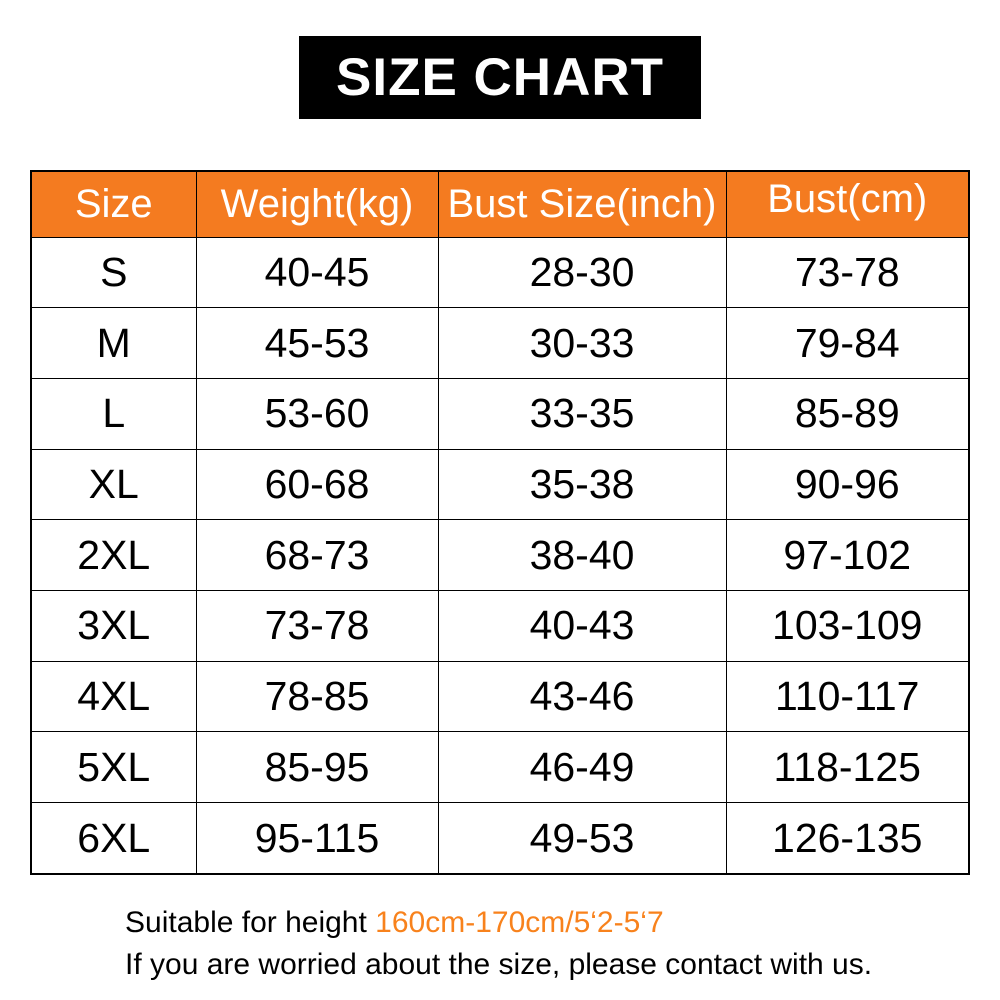 The image size is (1000, 1000). What do you see at coordinates (847, 696) in the screenshot?
I see `table-cell: 110-117` at bounding box center [847, 696].